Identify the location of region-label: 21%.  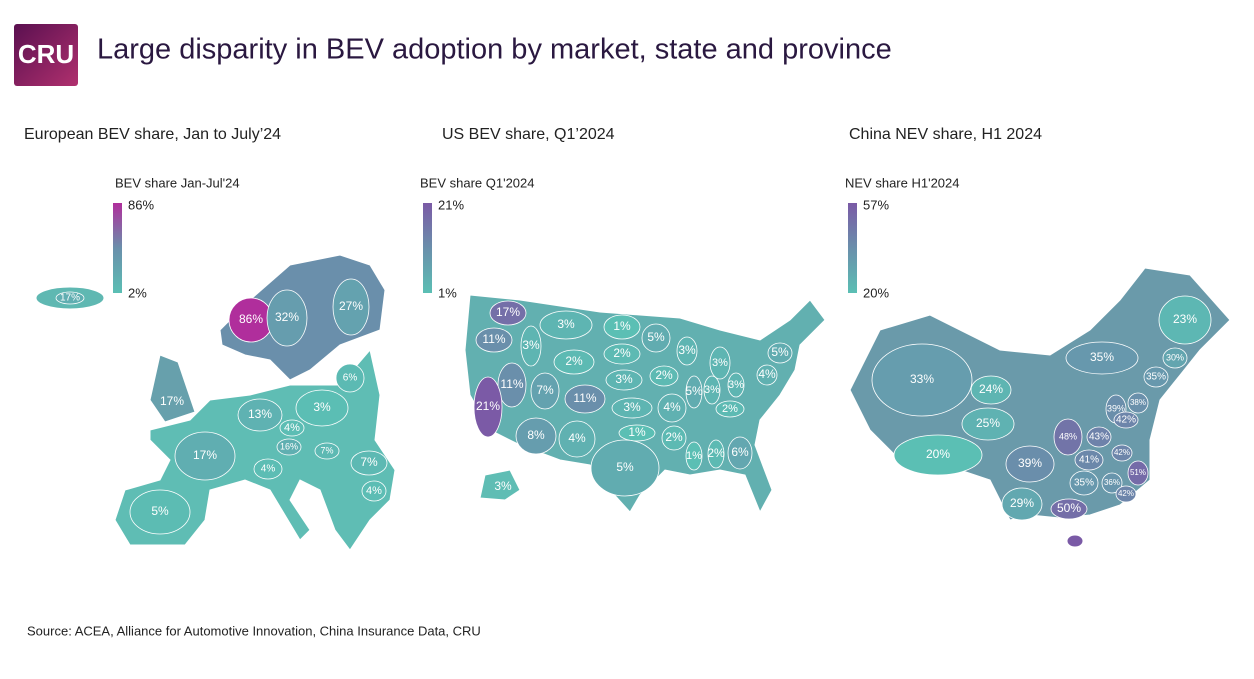
(488, 406).